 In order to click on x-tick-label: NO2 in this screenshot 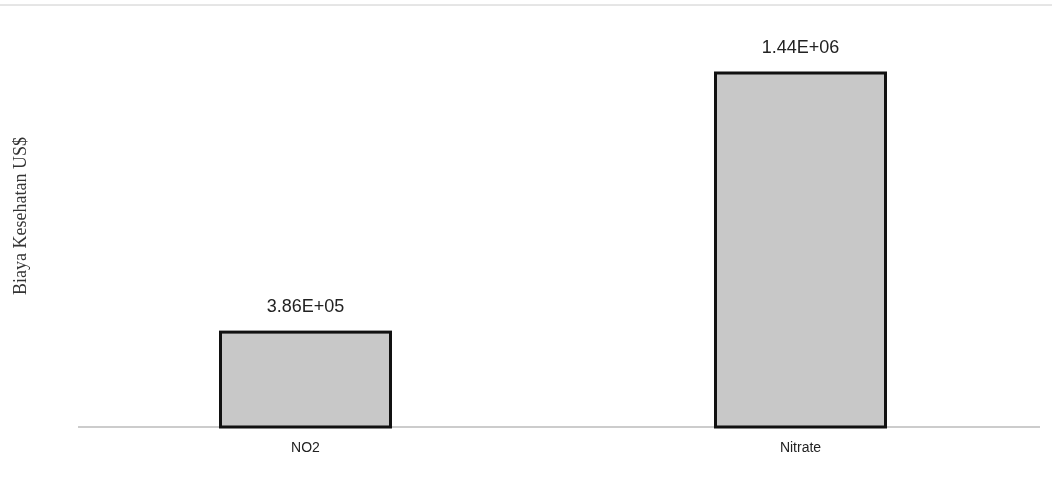, I will do `click(306, 447)`.